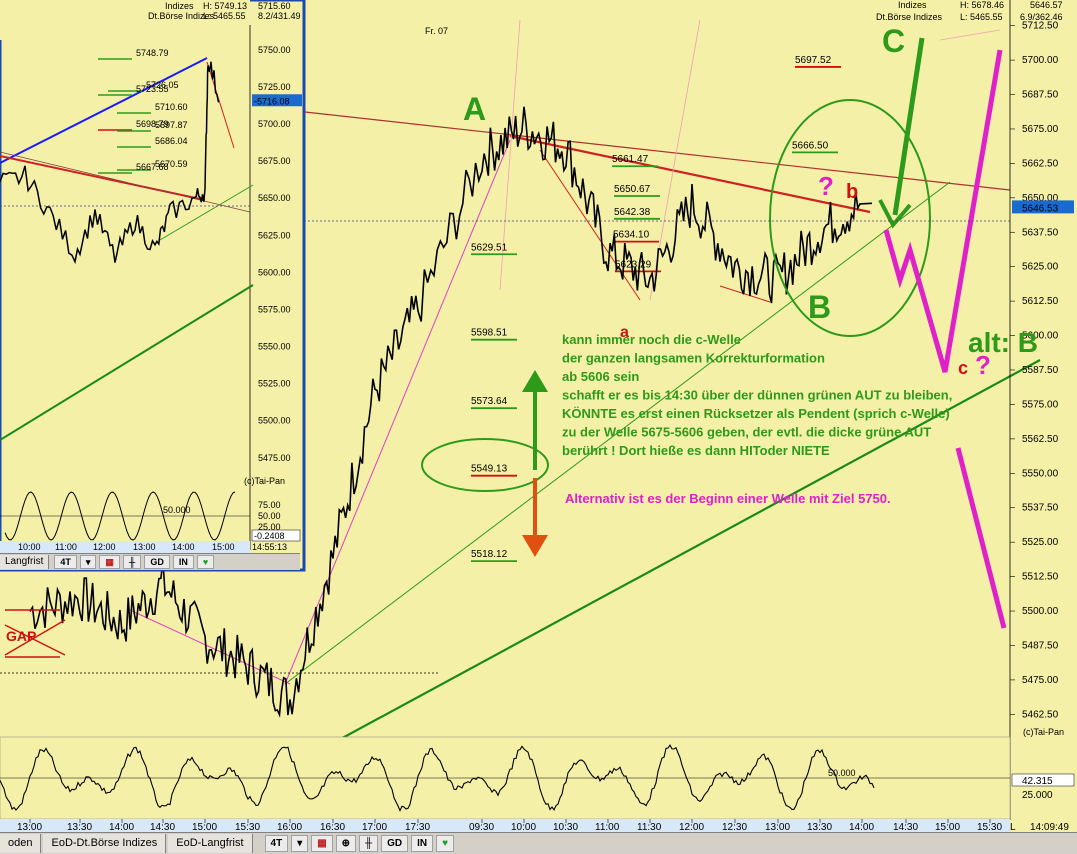 This screenshot has width=1077, height=854. I want to click on inset-y-tick: 5650.00, so click(274, 198).